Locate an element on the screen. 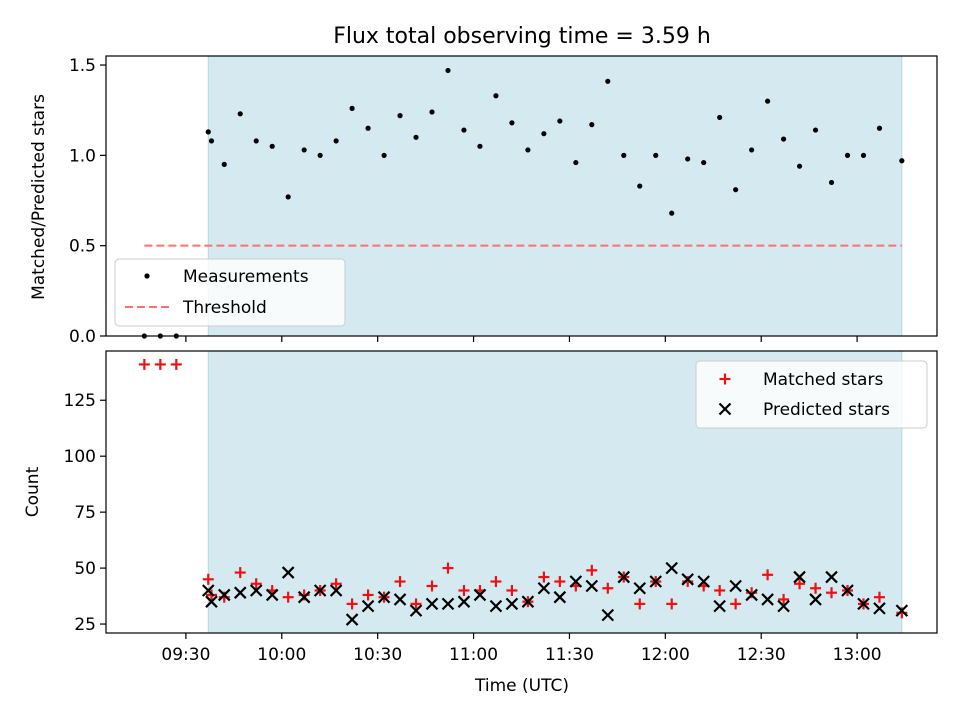 The image size is (960, 720). ratio-y-tick-label: 1.0 is located at coordinates (82, 156).